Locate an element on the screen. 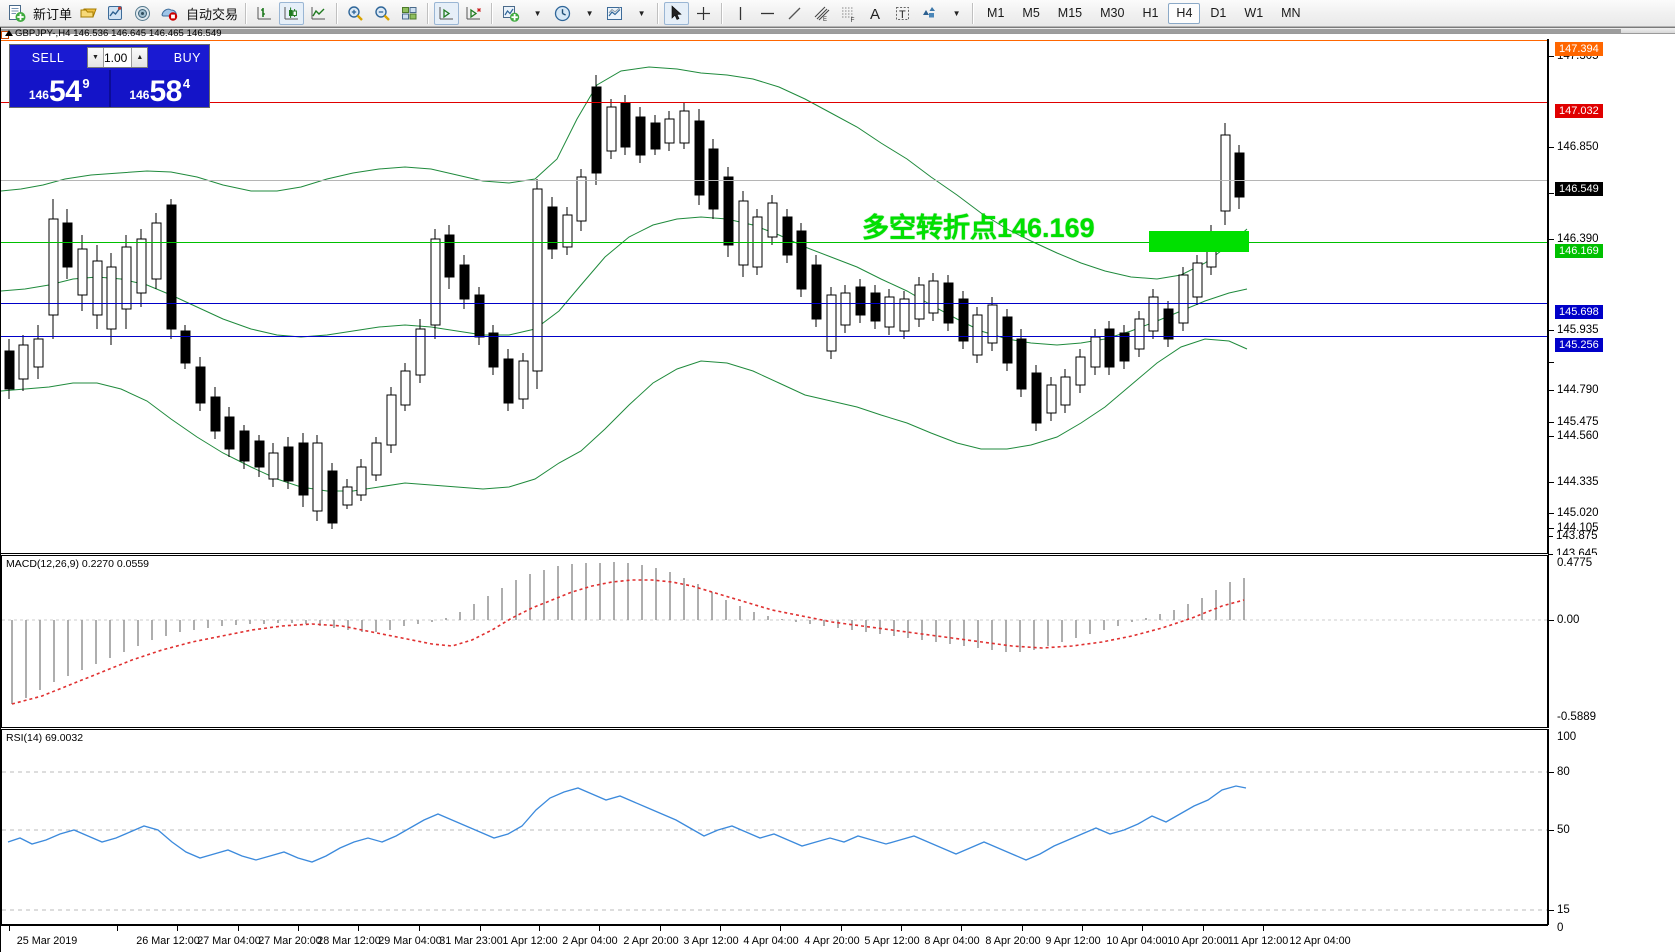  chart-horizontal-scrollbar is located at coordinates (838, 31).